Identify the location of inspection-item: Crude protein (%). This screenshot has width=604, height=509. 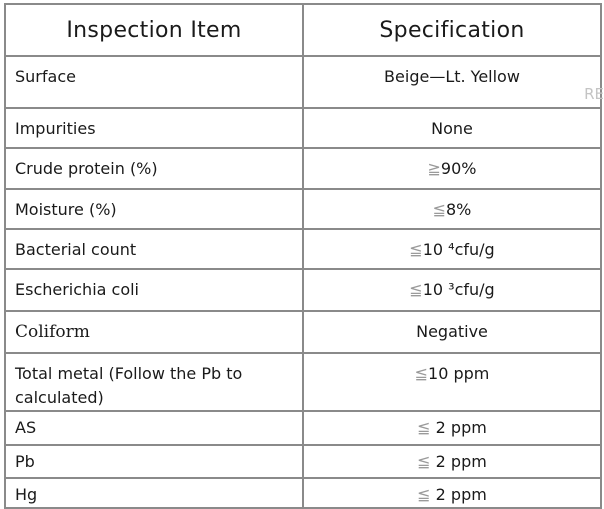
(154, 168).